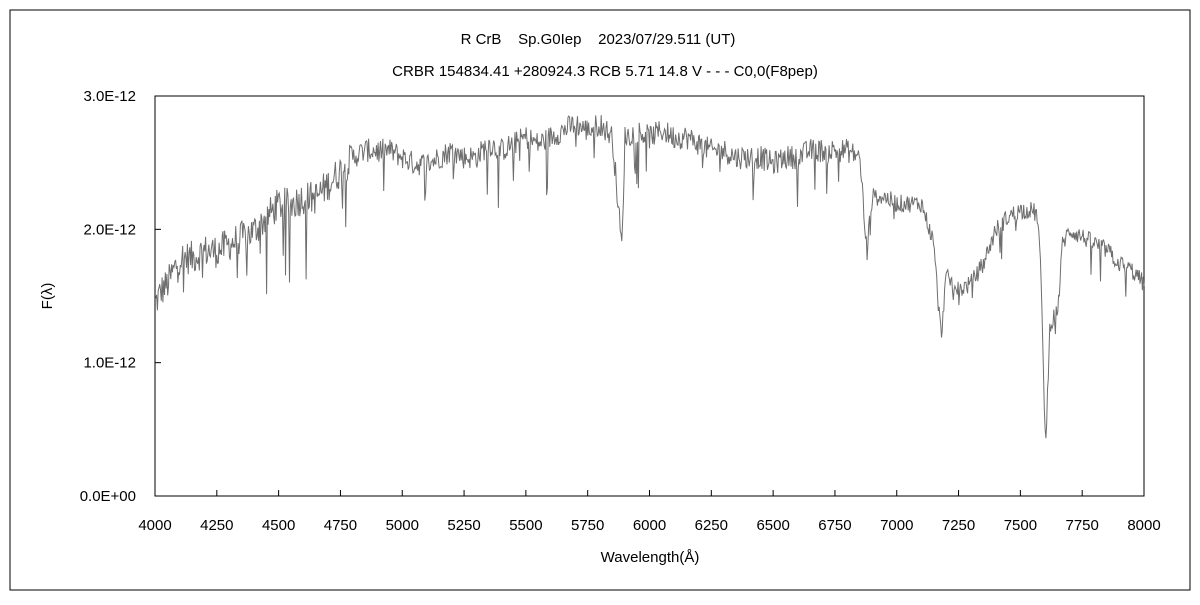  What do you see at coordinates (154, 525) in the screenshot?
I see `x-tick-label: 4000` at bounding box center [154, 525].